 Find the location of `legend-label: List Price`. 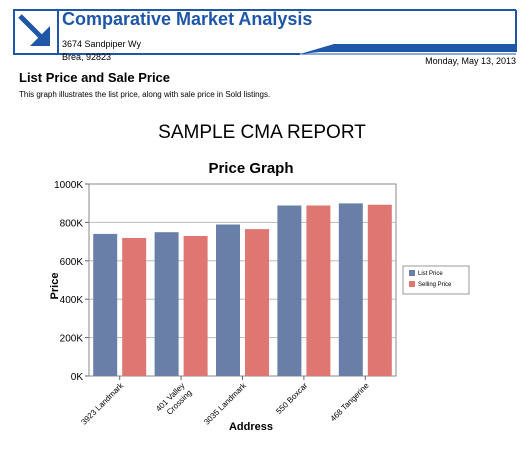

legend-label: List Price is located at coordinates (430, 274).